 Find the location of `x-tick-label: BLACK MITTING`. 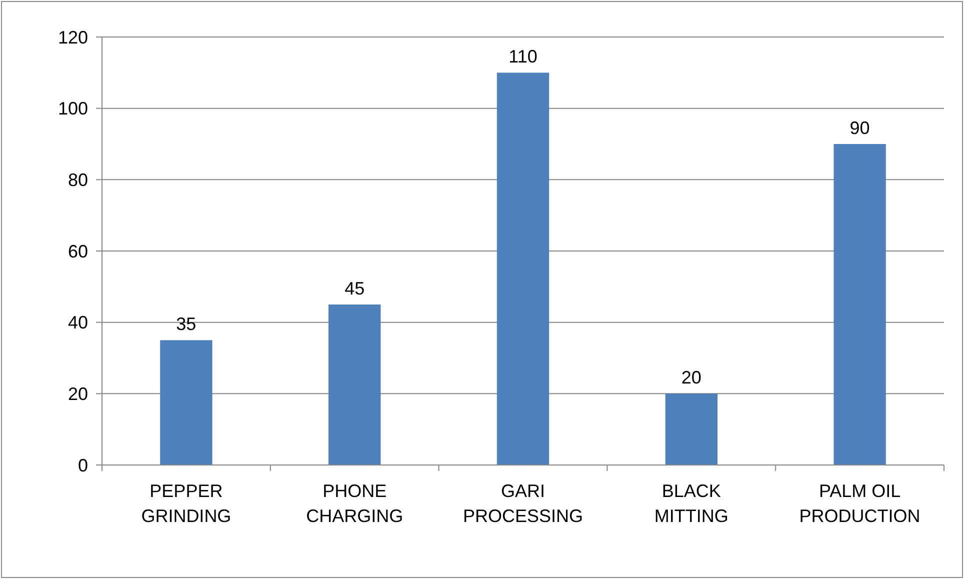

x-tick-label: BLACK MITTING is located at coordinates (691, 503).